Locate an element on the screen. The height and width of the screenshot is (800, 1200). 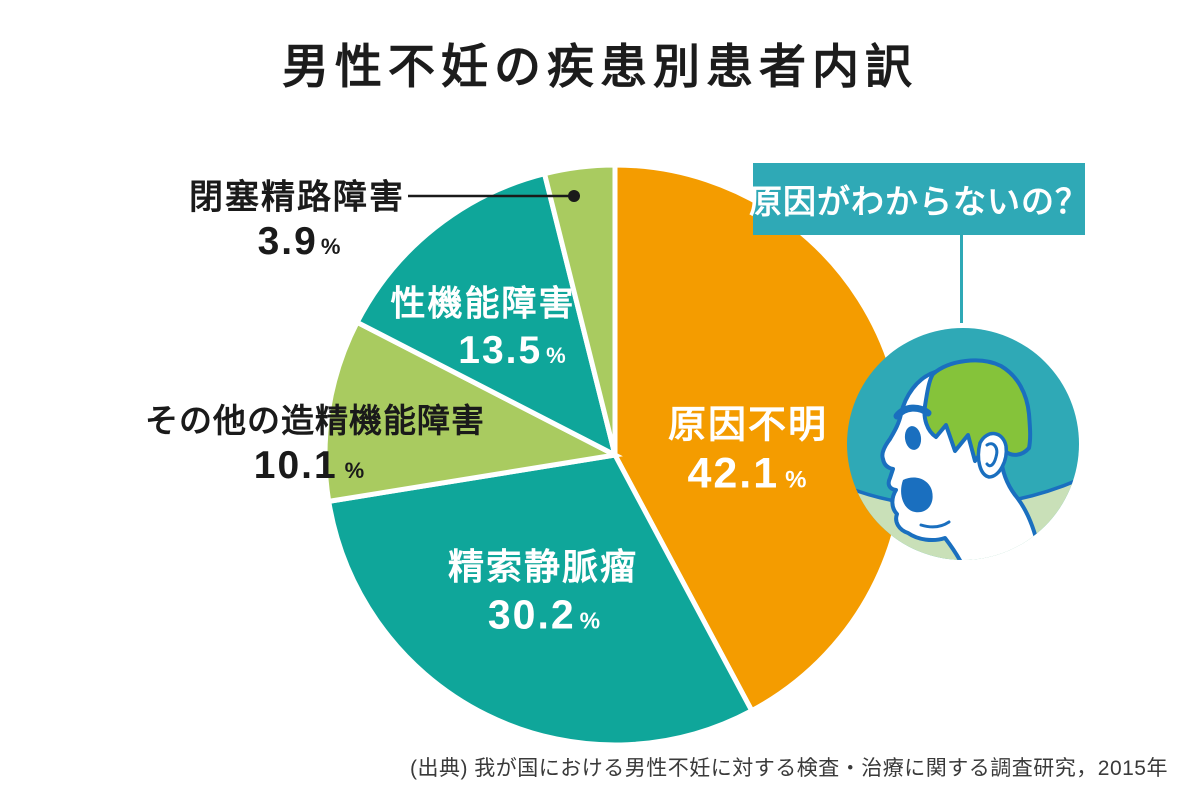
slice-label-obstructive: 閉塞精路障害 is located at coordinates (297, 194).